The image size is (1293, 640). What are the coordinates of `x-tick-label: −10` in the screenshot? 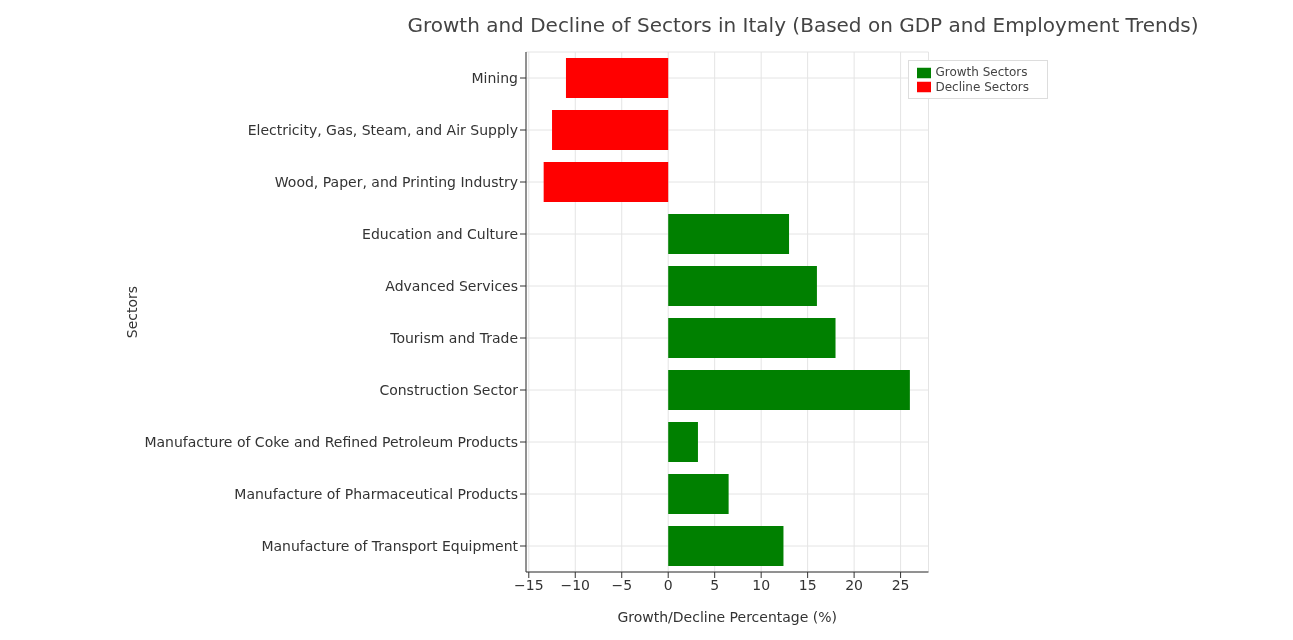 It's located at (575, 584).